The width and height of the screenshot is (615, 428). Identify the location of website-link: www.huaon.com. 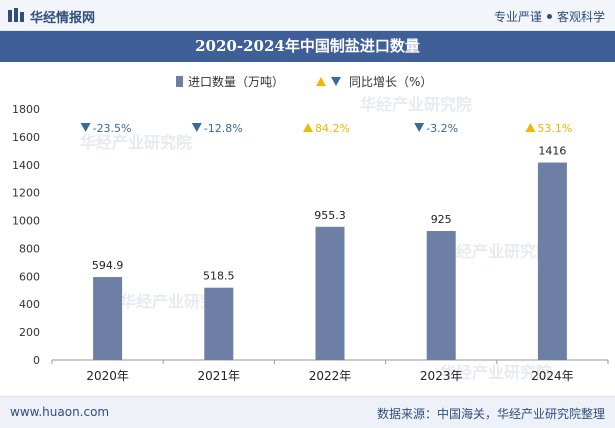
(60, 412).